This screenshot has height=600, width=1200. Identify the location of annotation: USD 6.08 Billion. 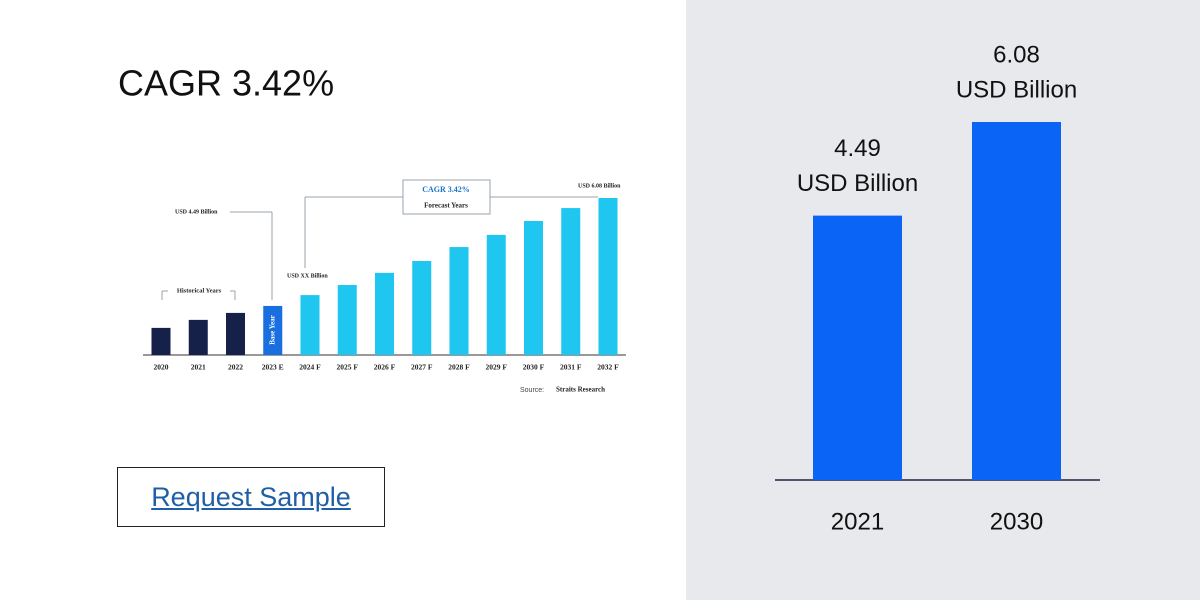
(599, 186).